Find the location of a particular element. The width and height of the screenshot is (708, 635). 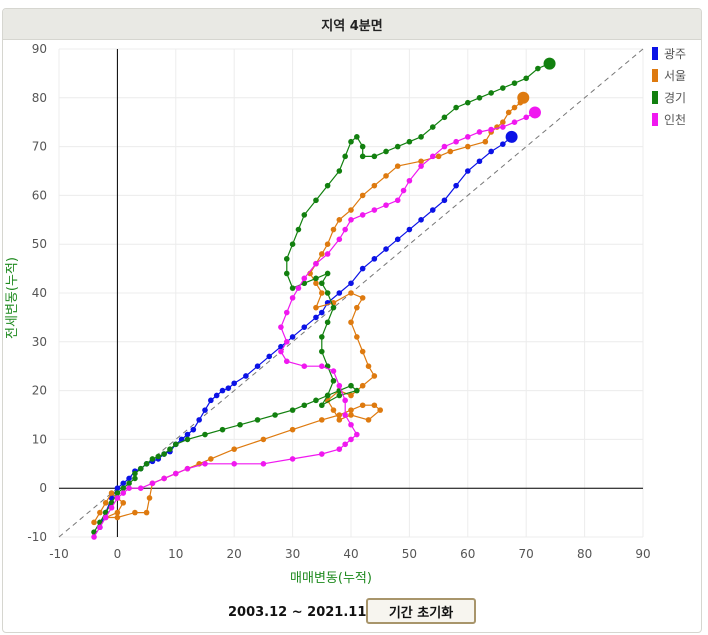

x-tick-label: 90 is located at coordinates (642, 554).